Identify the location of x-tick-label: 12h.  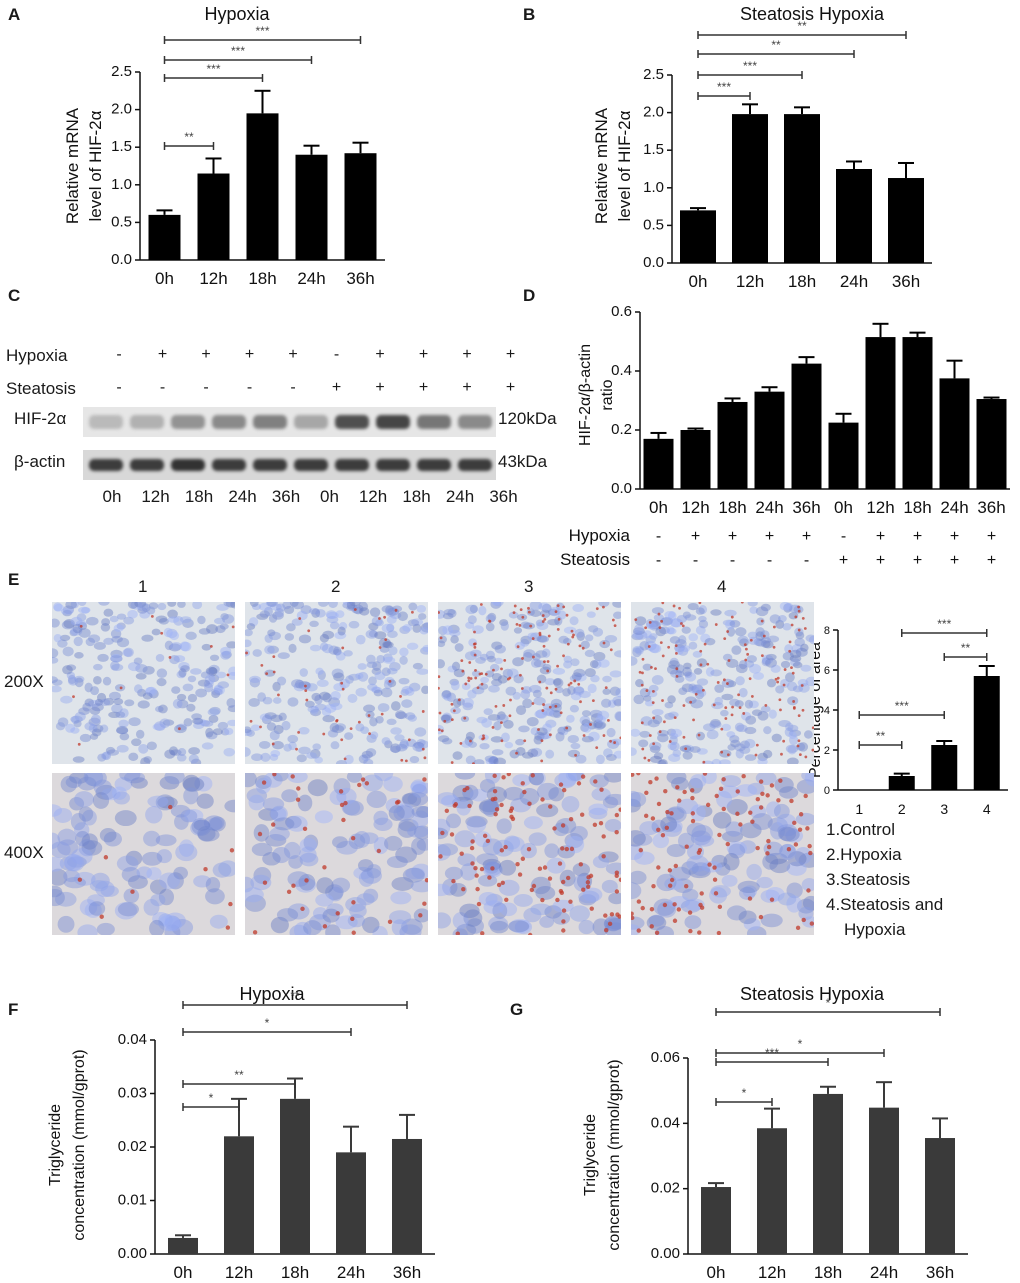
(880, 507).